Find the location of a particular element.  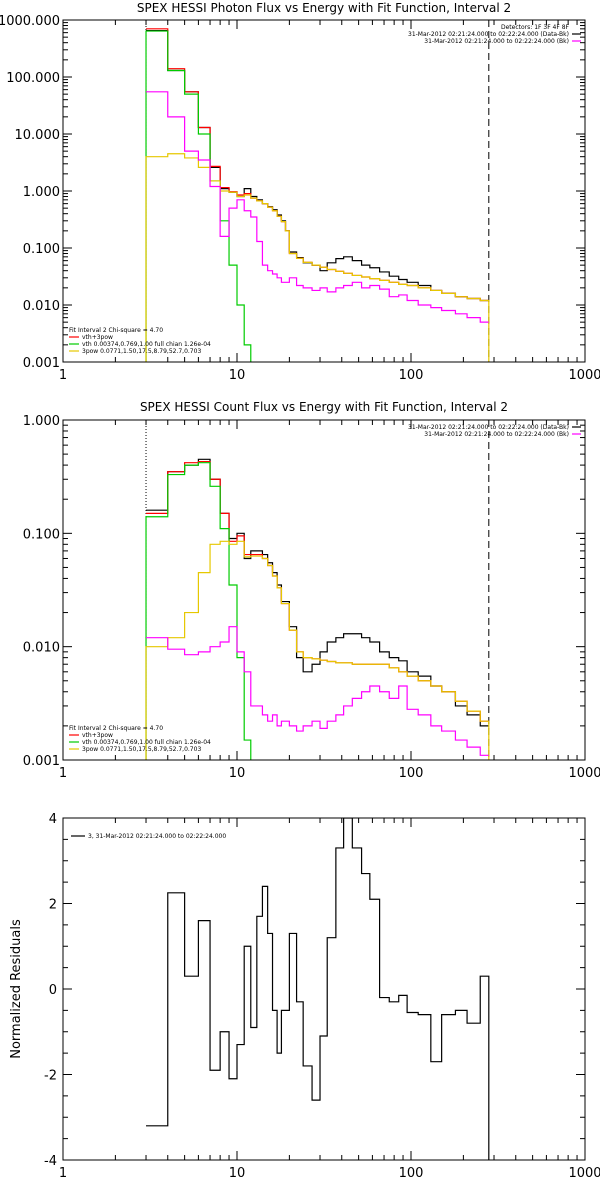

y-tick-label: 1000.000 is located at coordinates (30, 21).